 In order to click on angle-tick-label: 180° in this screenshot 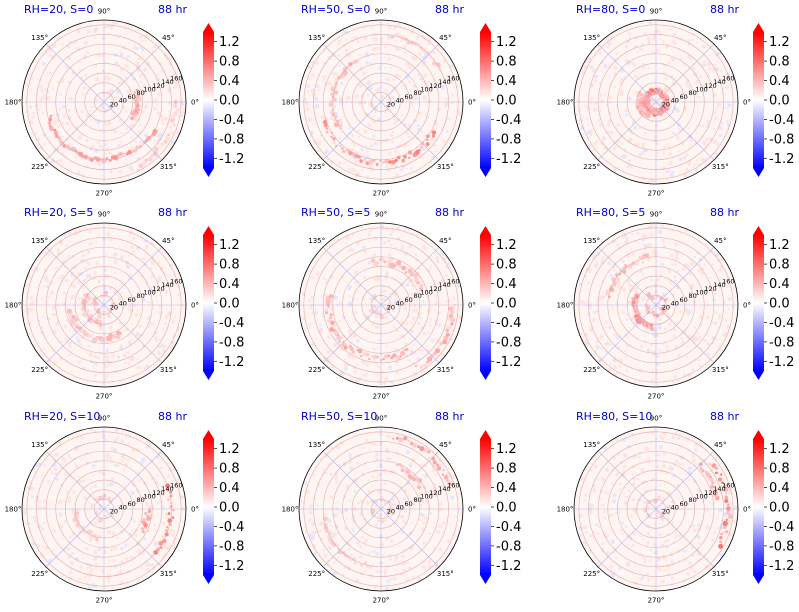, I will do `click(290, 103)`.